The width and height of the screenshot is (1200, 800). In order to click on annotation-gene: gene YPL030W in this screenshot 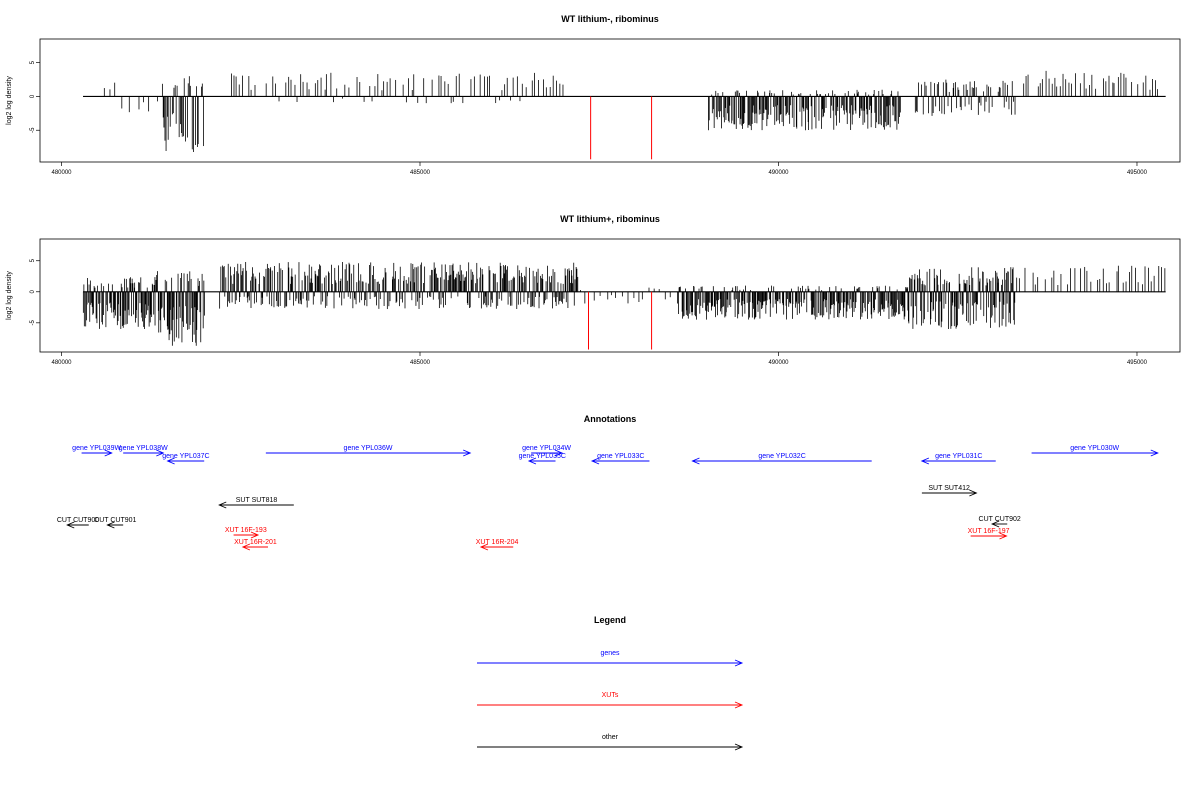, I will do `click(1095, 451)`.